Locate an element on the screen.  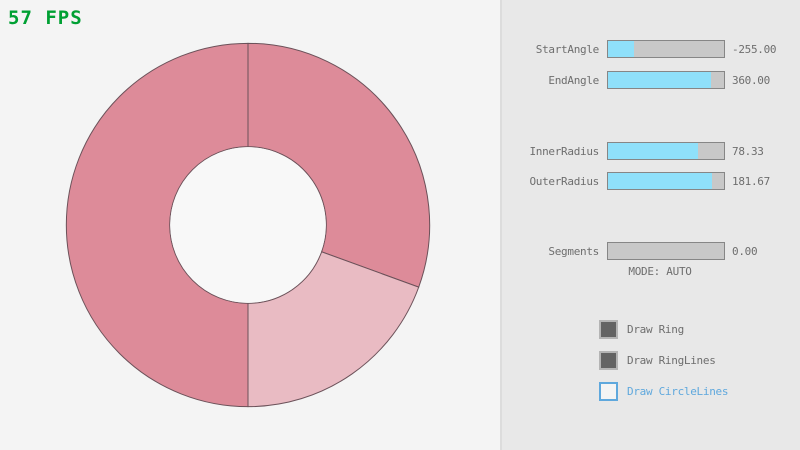
slider-row-segments: Segments 0.00 is located at coordinates (651, 251).